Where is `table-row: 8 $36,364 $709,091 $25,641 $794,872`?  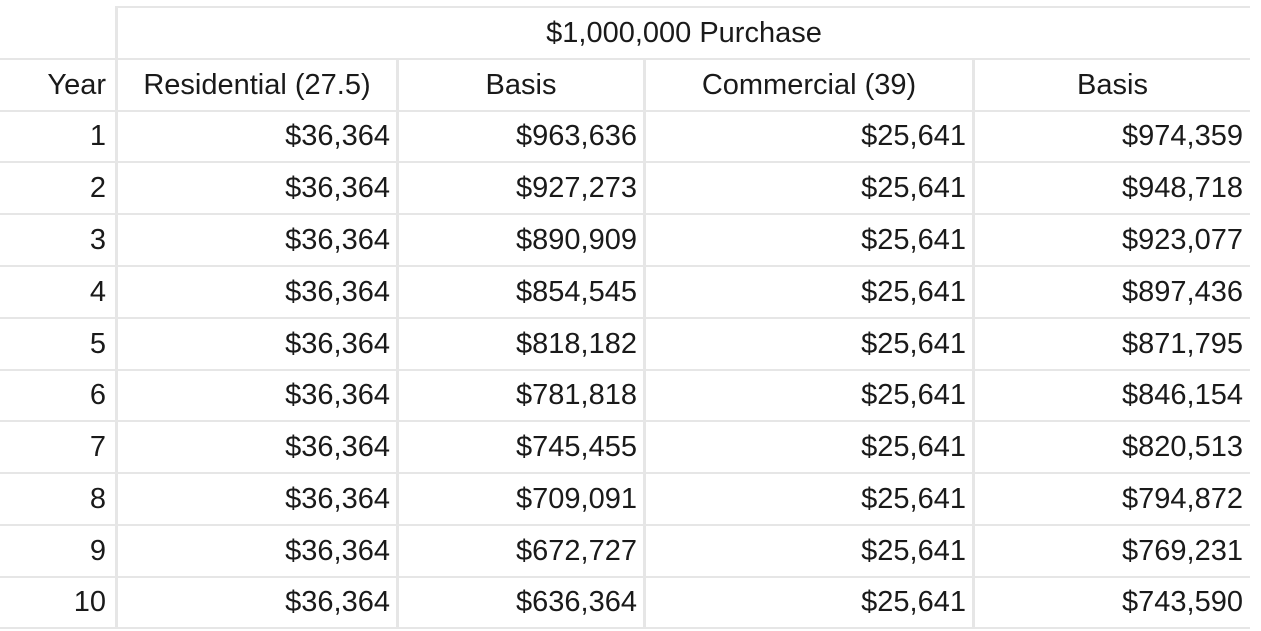
table-row: 8 $36,364 $709,091 $25,641 $794,872 is located at coordinates (625, 499).